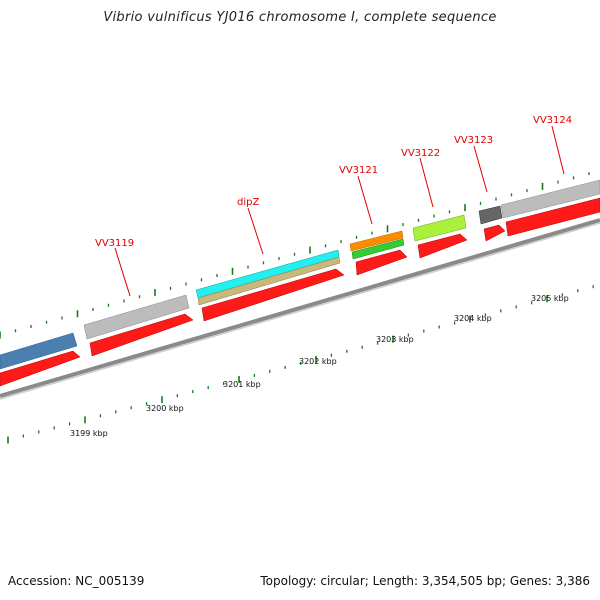 The width and height of the screenshot is (600, 600). What do you see at coordinates (242, 384) in the screenshot?
I see `scale-label: 3201 kbp` at bounding box center [242, 384].